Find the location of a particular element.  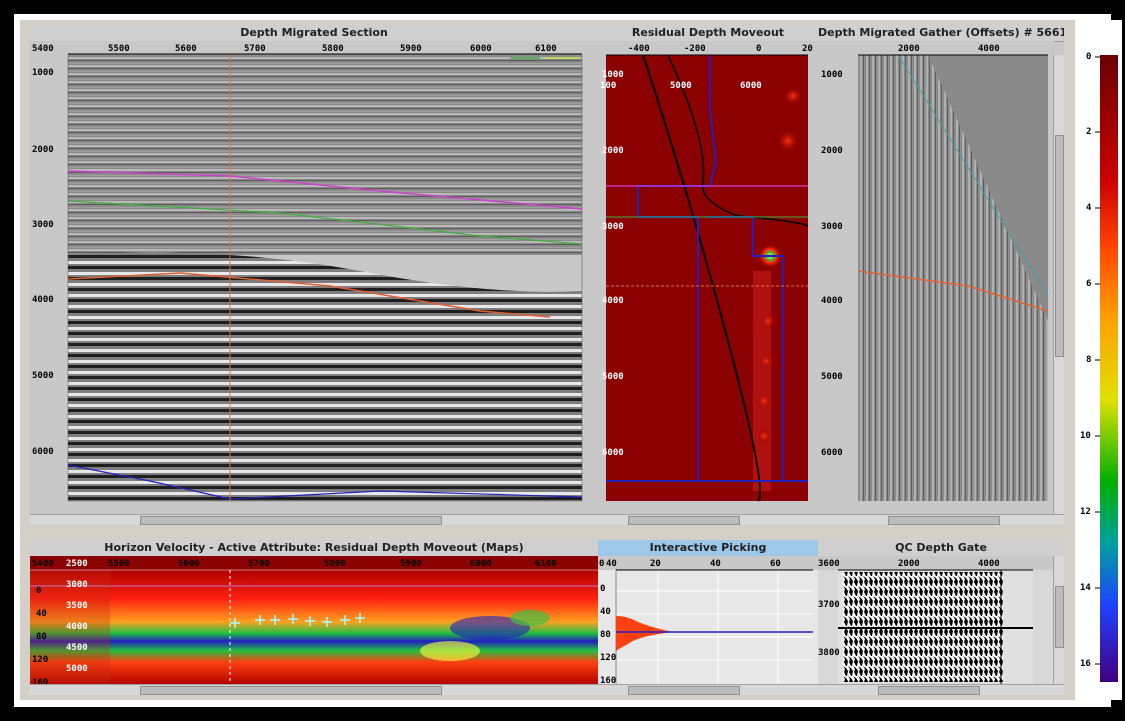

colorbar-tick: 8 is located at coordinates (1089, 360).